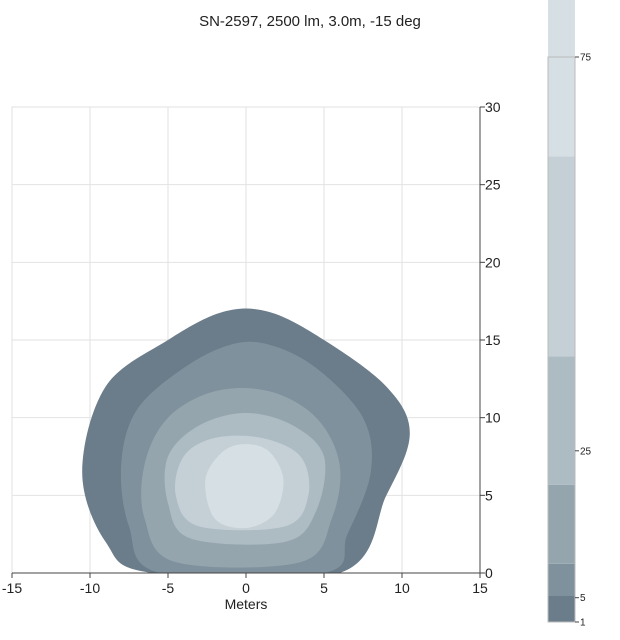 This screenshot has height=640, width=620. Describe the element at coordinates (489, 573) in the screenshot. I see `y-tick-label: 0` at that location.